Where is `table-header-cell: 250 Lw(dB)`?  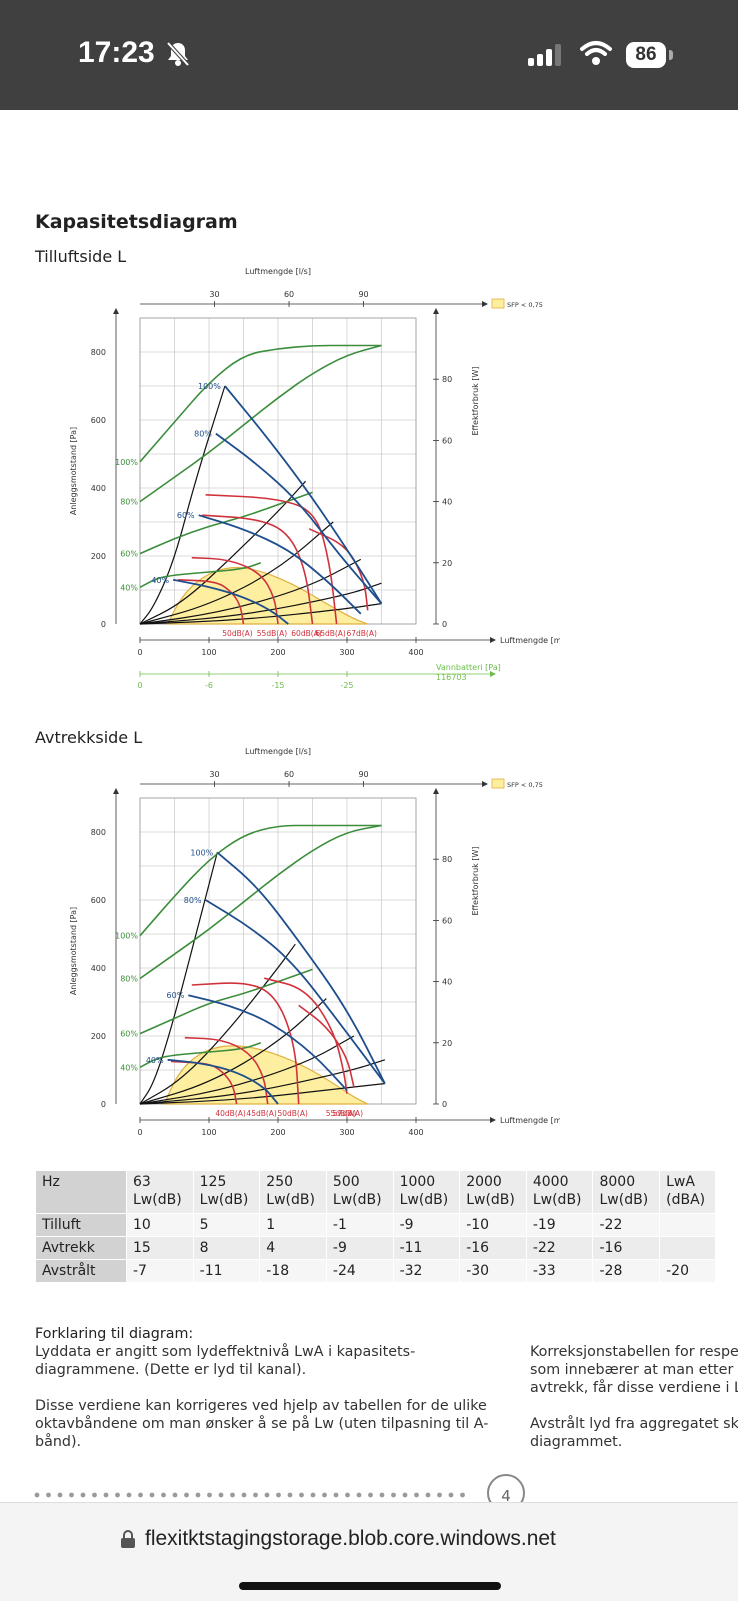 table-header-cell: 250 Lw(dB) is located at coordinates (293, 1192).